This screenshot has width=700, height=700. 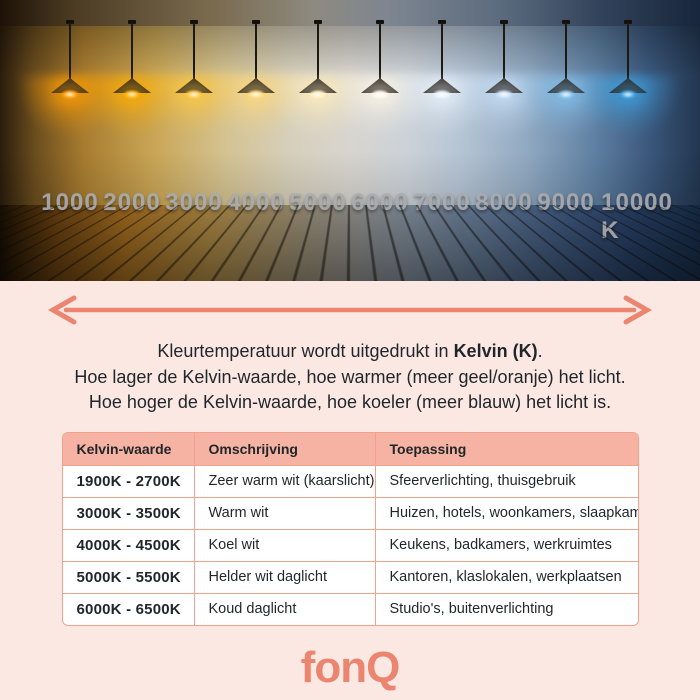 I want to click on kelvin-range-cell: 6000K - 6500K, so click(x=128, y=609).